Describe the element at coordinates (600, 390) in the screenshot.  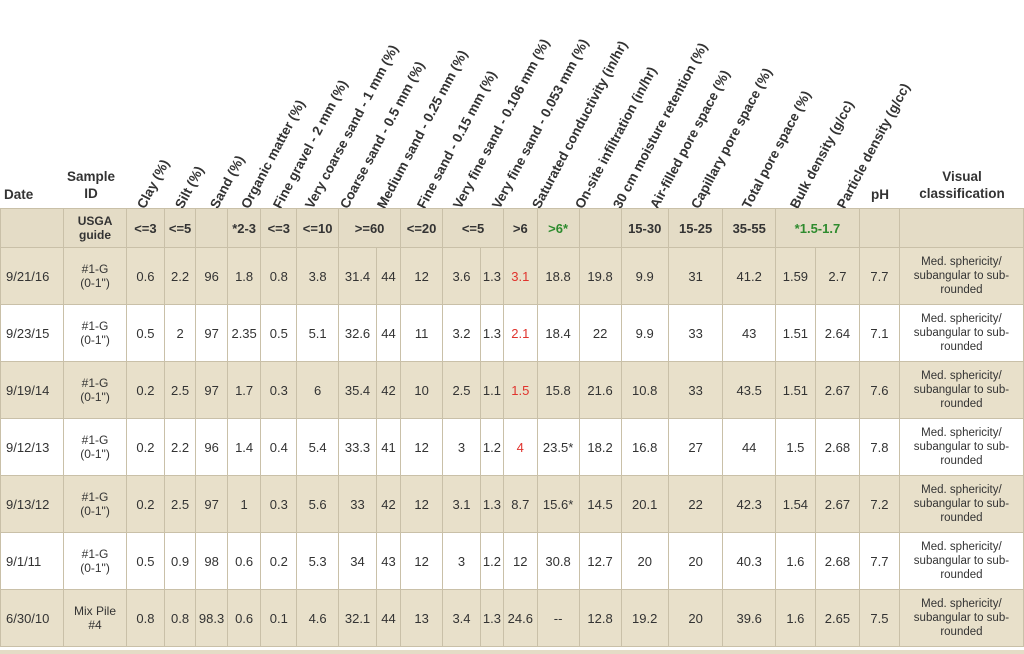
I see `cell-mr: 21.6` at that location.